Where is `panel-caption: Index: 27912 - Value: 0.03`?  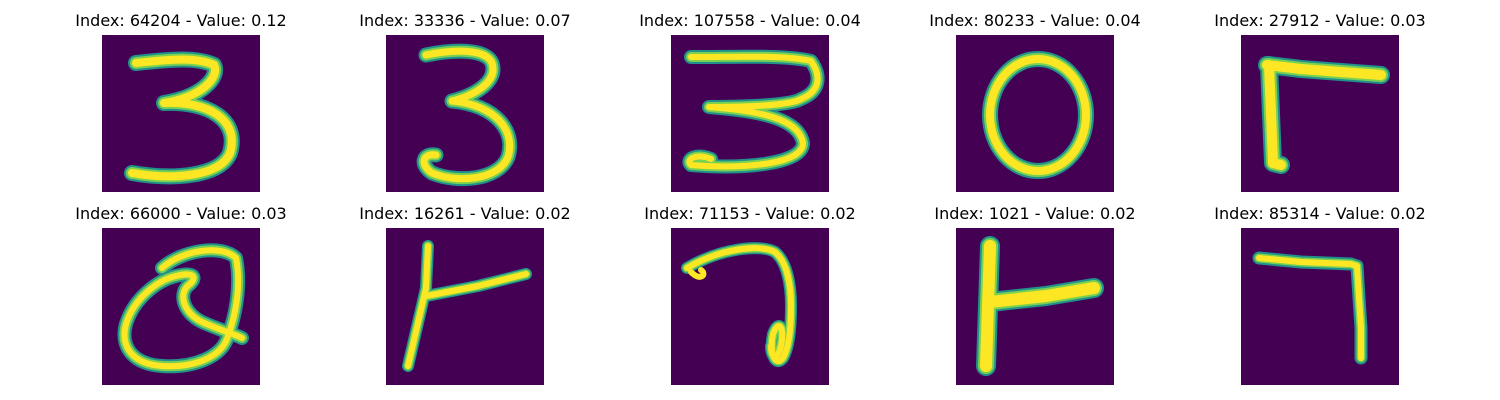 panel-caption: Index: 27912 - Value: 0.03 is located at coordinates (1320, 20).